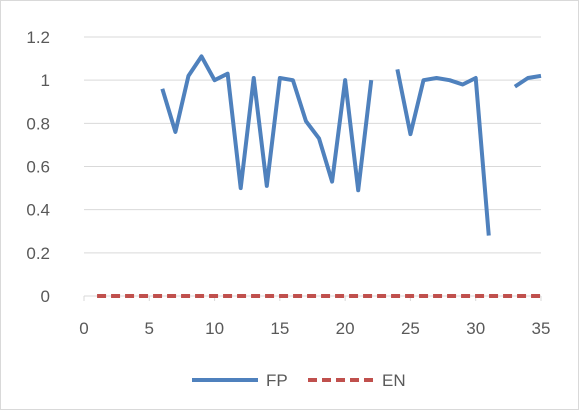 This screenshot has width=579, height=410. What do you see at coordinates (410, 328) in the screenshot?
I see `x-tick-label: 25` at bounding box center [410, 328].